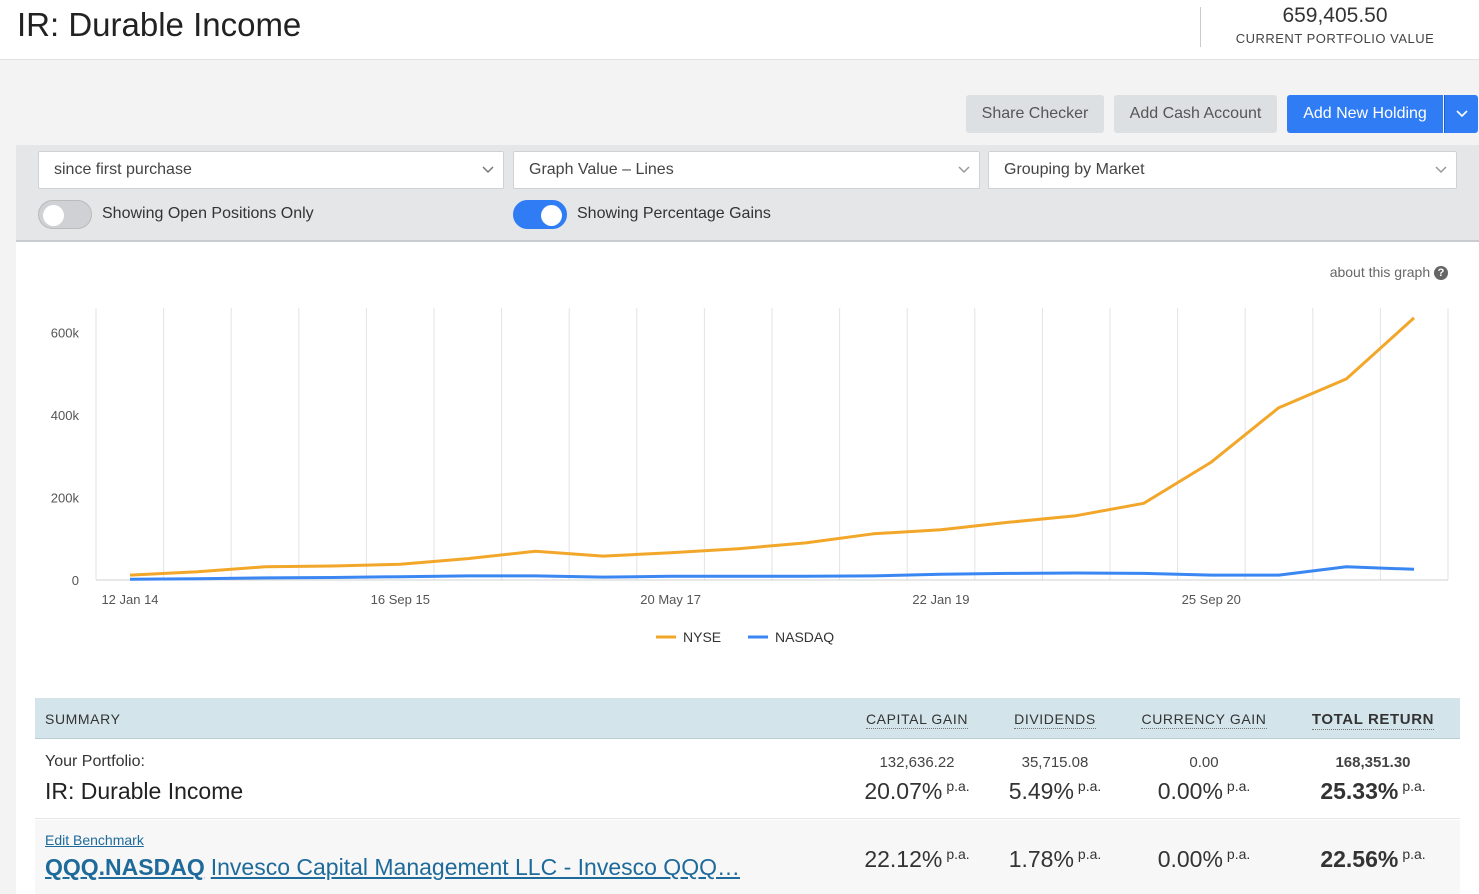 The width and height of the screenshot is (1479, 894). What do you see at coordinates (746, 170) in the screenshot?
I see `graph-type-select: Graph Value – Lines` at bounding box center [746, 170].